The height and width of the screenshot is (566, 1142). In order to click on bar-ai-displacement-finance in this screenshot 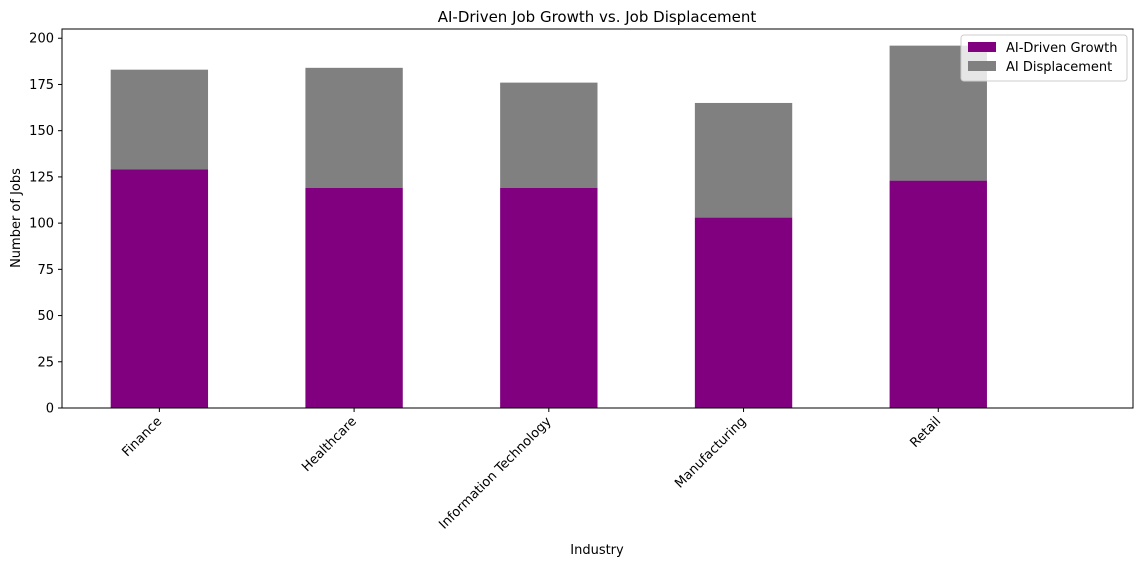, I will do `click(159, 119)`.